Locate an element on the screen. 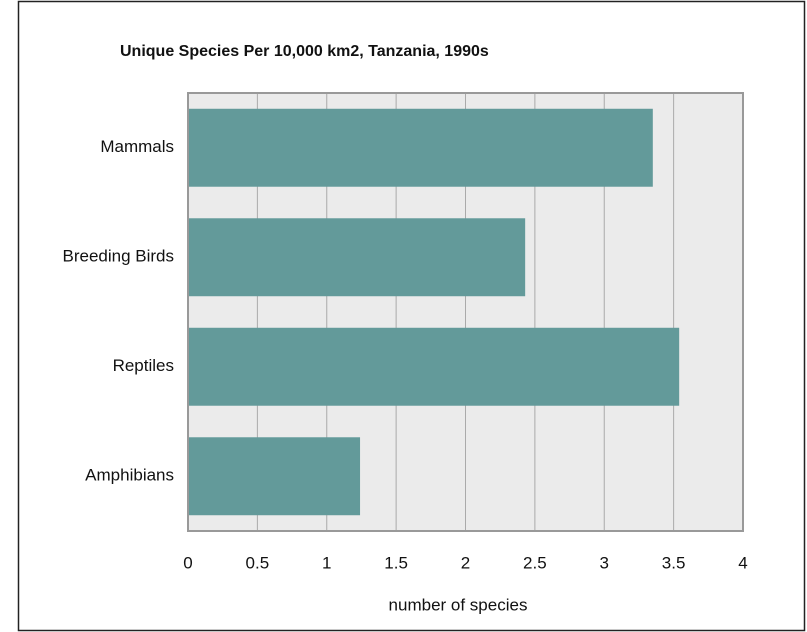  x-tick-label: 1.5 is located at coordinates (396, 562).